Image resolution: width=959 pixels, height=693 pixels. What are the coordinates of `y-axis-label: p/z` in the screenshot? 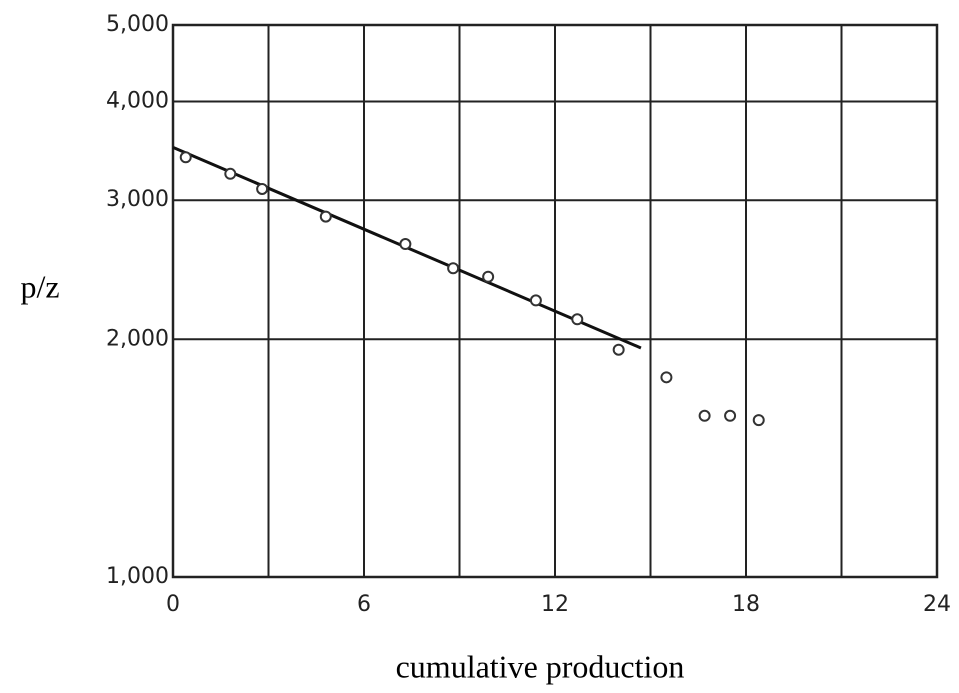 It's located at (39, 286).